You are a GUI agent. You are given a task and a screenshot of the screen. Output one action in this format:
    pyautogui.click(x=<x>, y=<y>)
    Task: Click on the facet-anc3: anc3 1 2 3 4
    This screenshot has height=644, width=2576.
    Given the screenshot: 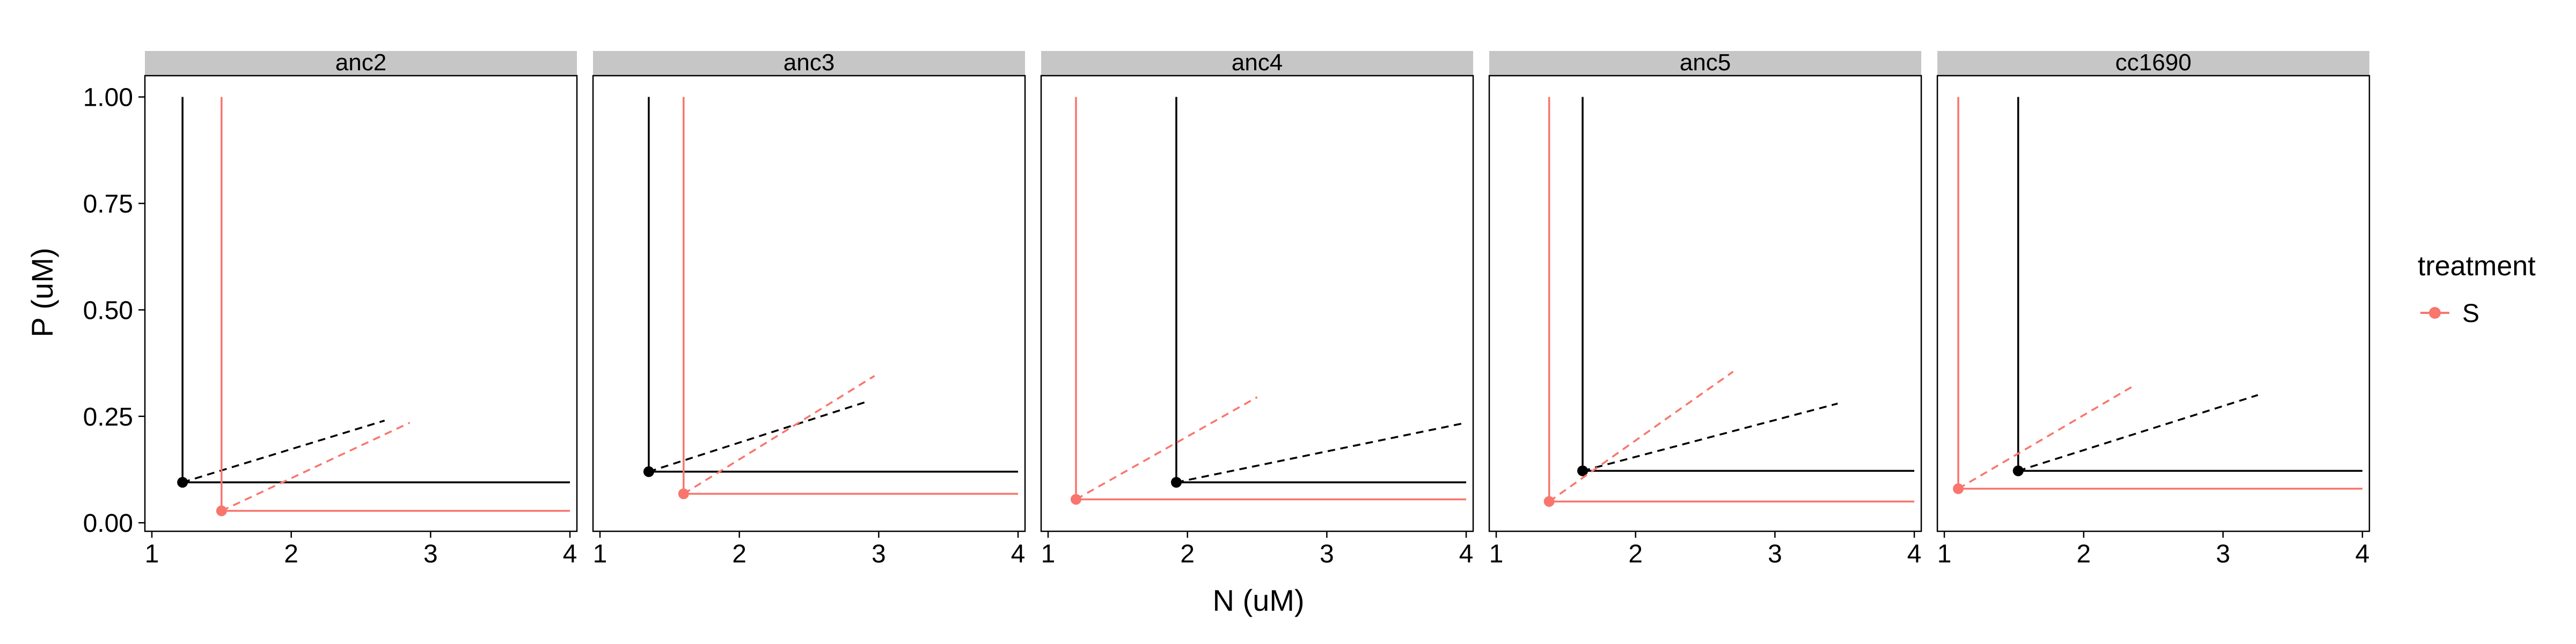 What is the action you would take?
    pyautogui.click(x=809, y=308)
    